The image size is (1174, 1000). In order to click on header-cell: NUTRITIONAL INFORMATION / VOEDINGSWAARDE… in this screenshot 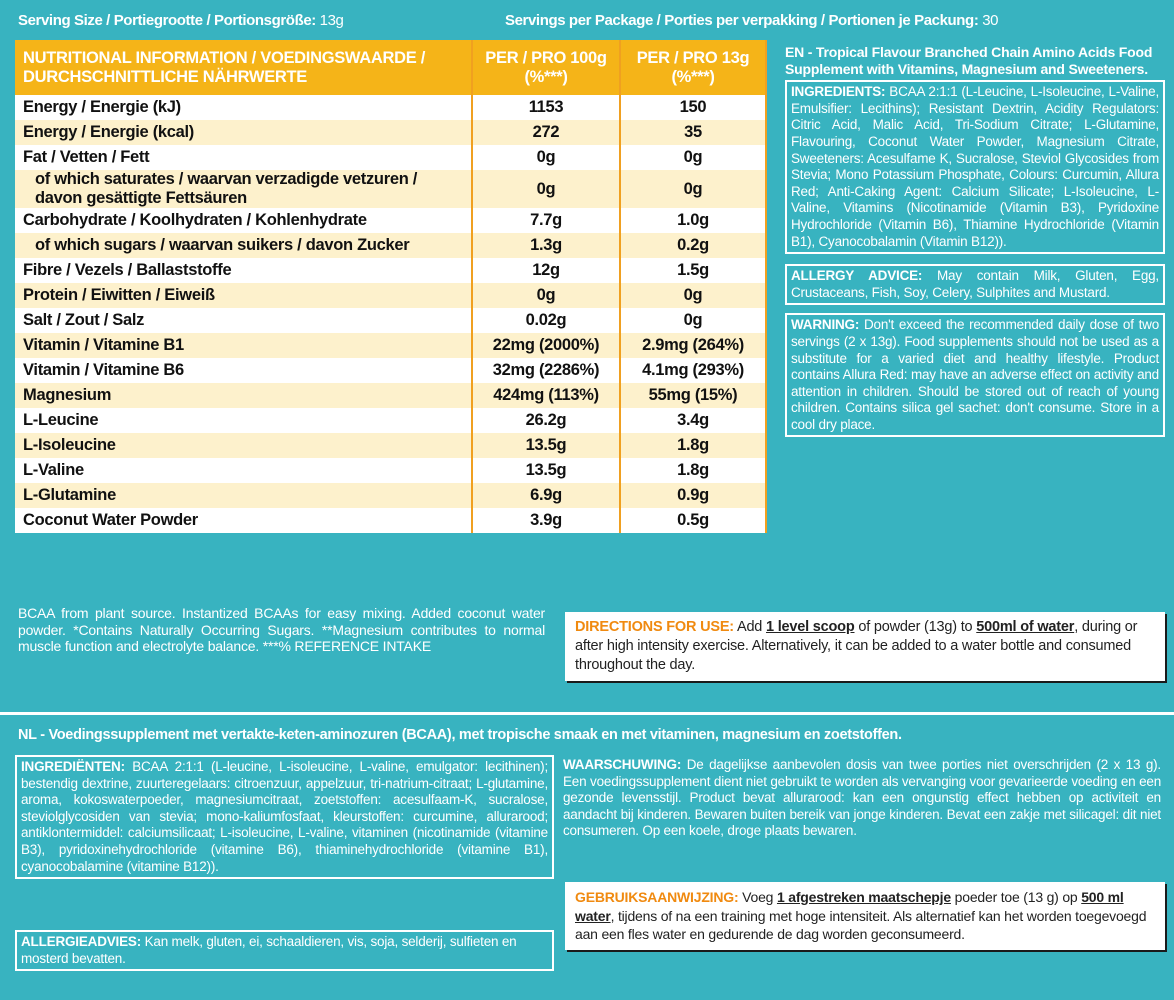, I will do `click(244, 67)`.